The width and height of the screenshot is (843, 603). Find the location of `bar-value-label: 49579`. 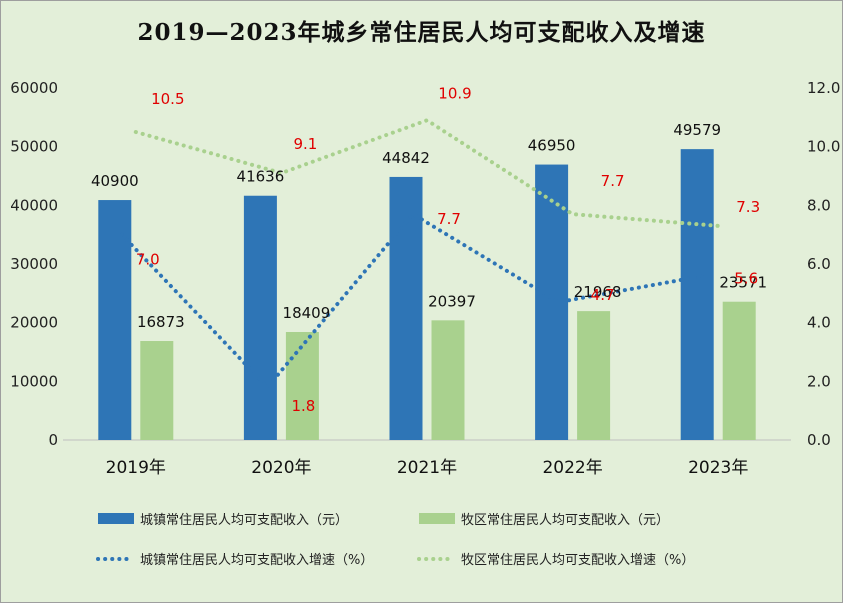

bar-value-label: 49579 is located at coordinates (697, 130).